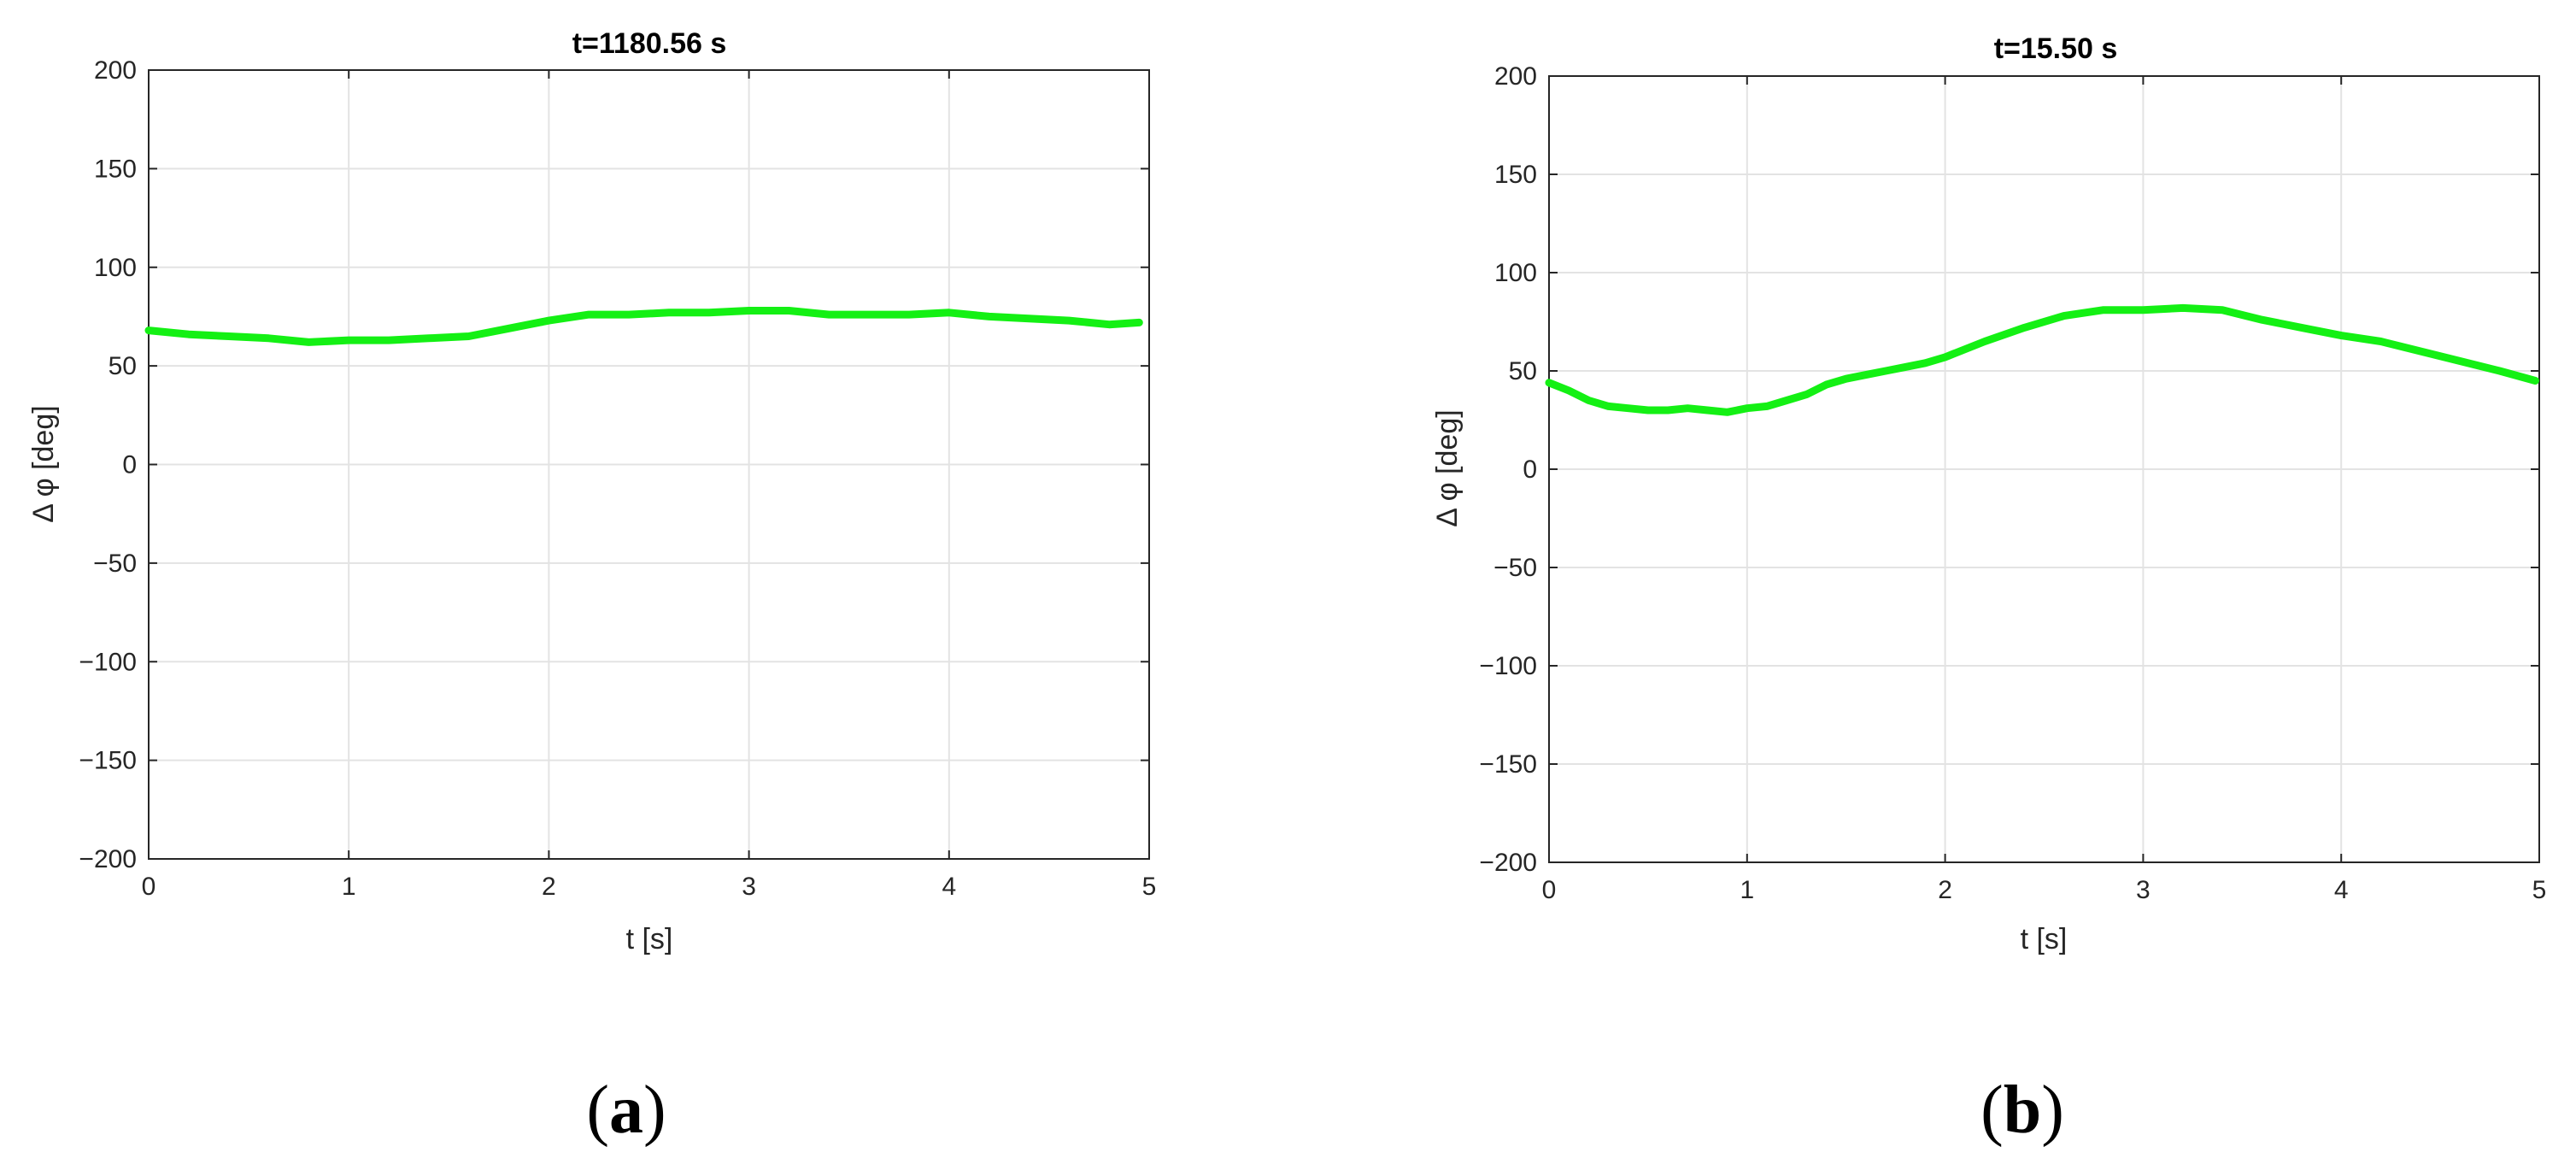  I want to click on chart-b-title: t=15.50 s, so click(2056, 48).